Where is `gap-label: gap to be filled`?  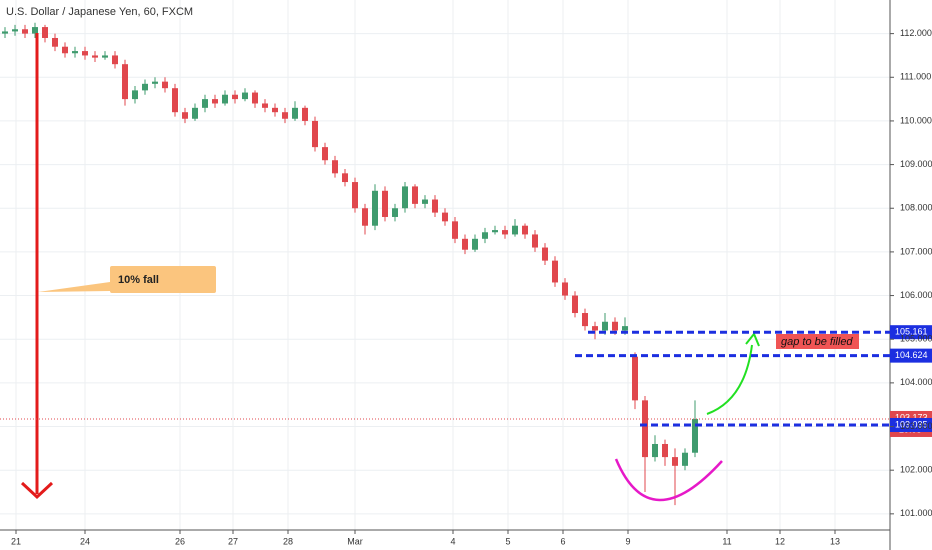 gap-label: gap to be filled is located at coordinates (817, 342).